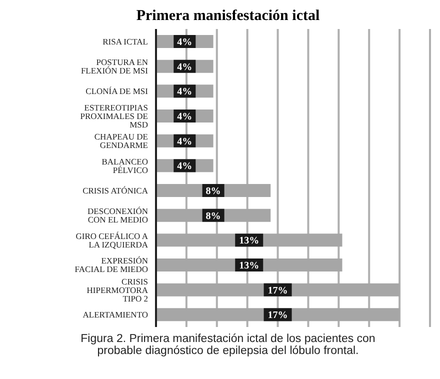 The height and width of the screenshot is (379, 440). I want to click on text: Figura 2. Primera manifestación ictal de los pacientes con probable diagnóstico de epilepsia del lóbulo frontal., so click(228, 344).